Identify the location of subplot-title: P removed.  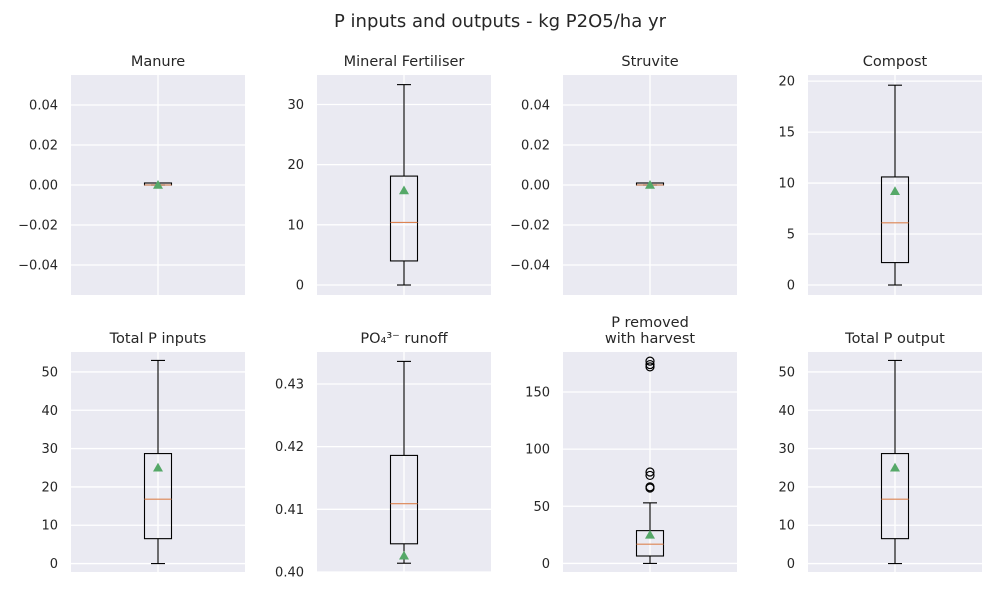
(650, 323).